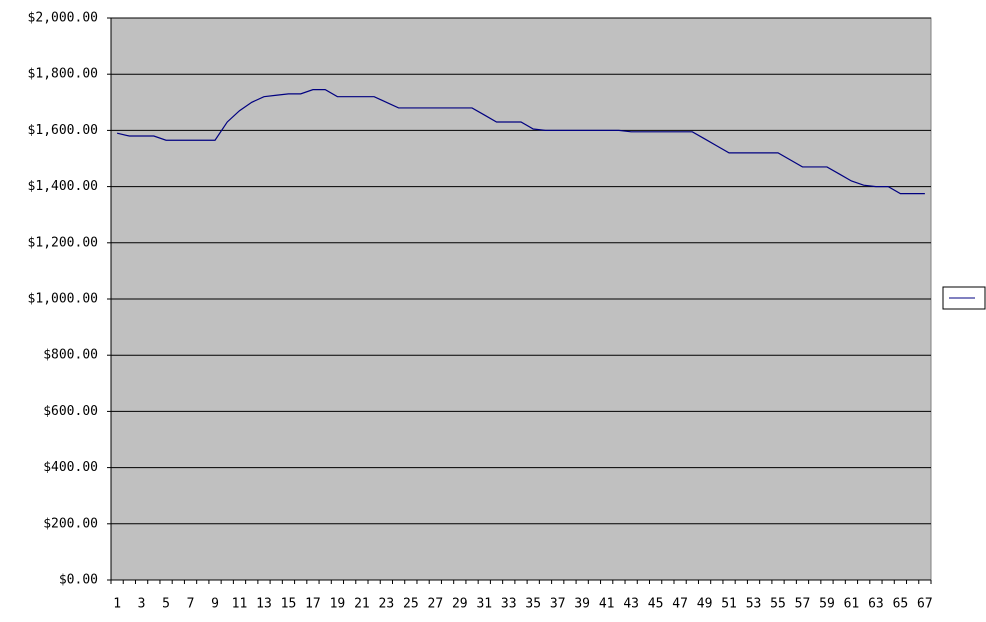 The width and height of the screenshot is (986, 622). Describe the element at coordinates (362, 604) in the screenshot. I see `x-tick-label: 21` at that location.